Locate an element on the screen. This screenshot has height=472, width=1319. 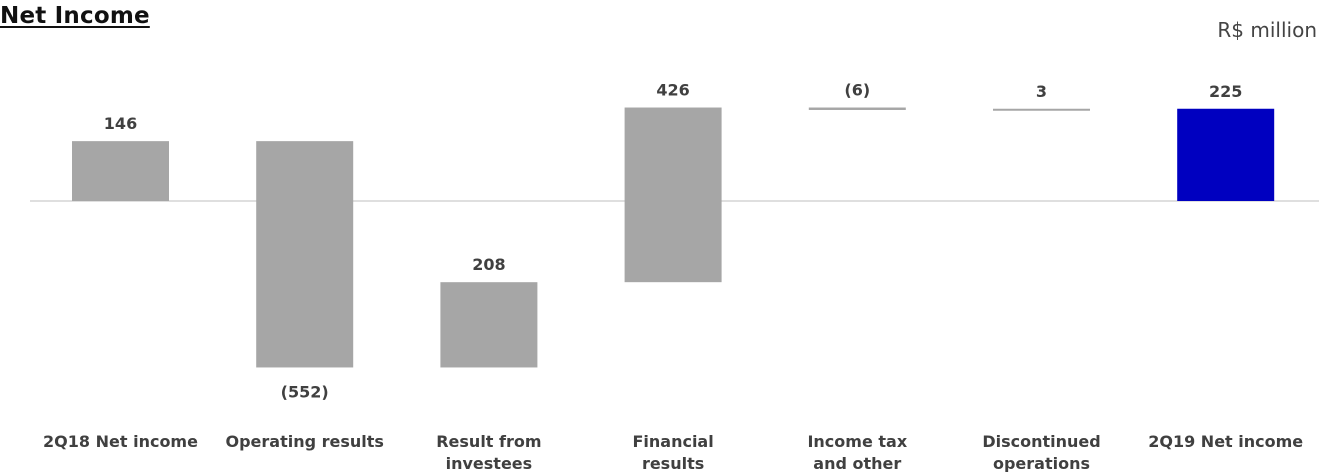
category-label-3-line-1: Result from is located at coordinates (488, 441).